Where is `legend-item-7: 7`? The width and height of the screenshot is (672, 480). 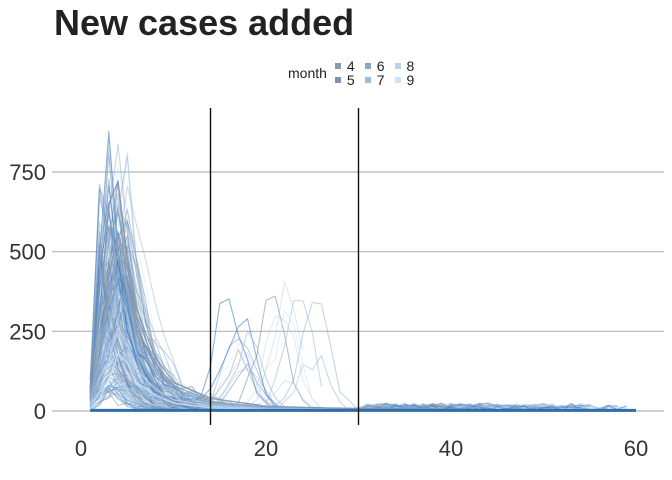 legend-item-7: 7 is located at coordinates (374, 80).